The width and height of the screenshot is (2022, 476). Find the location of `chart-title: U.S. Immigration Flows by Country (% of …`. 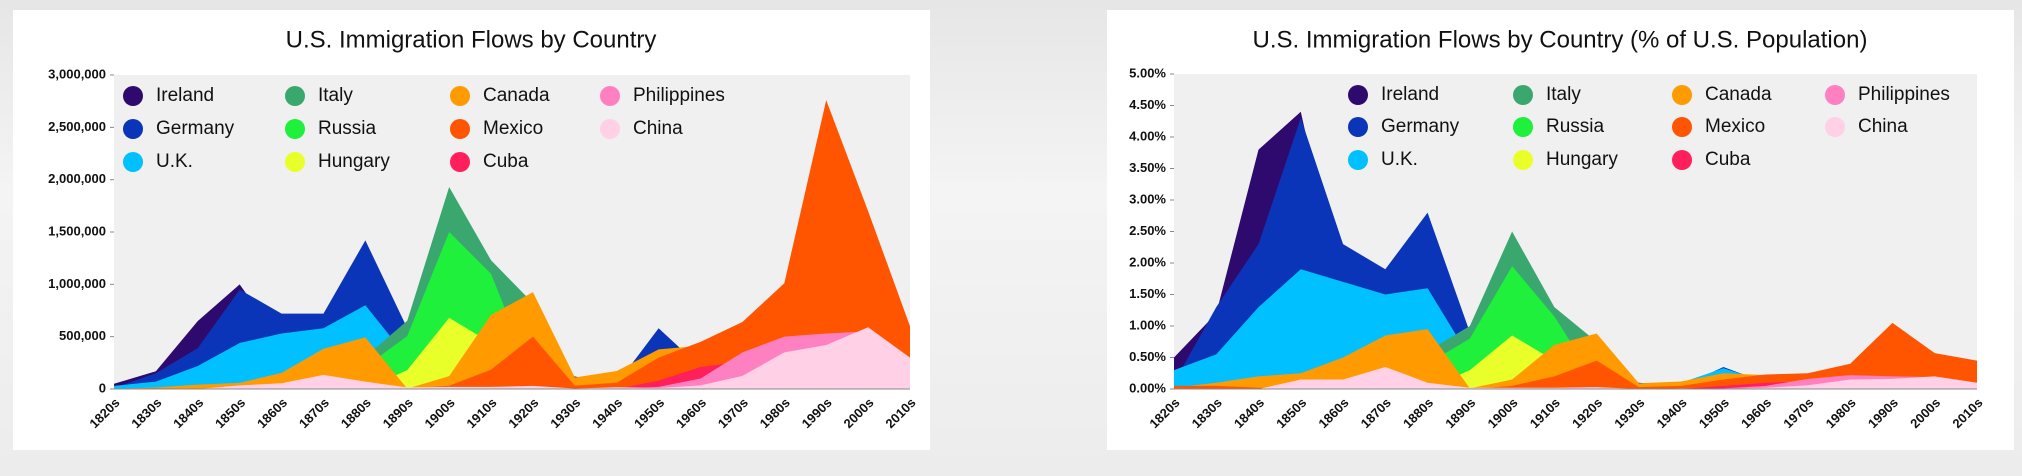

chart-title: U.S. Immigration Flows by Country (% of … is located at coordinates (1560, 39).